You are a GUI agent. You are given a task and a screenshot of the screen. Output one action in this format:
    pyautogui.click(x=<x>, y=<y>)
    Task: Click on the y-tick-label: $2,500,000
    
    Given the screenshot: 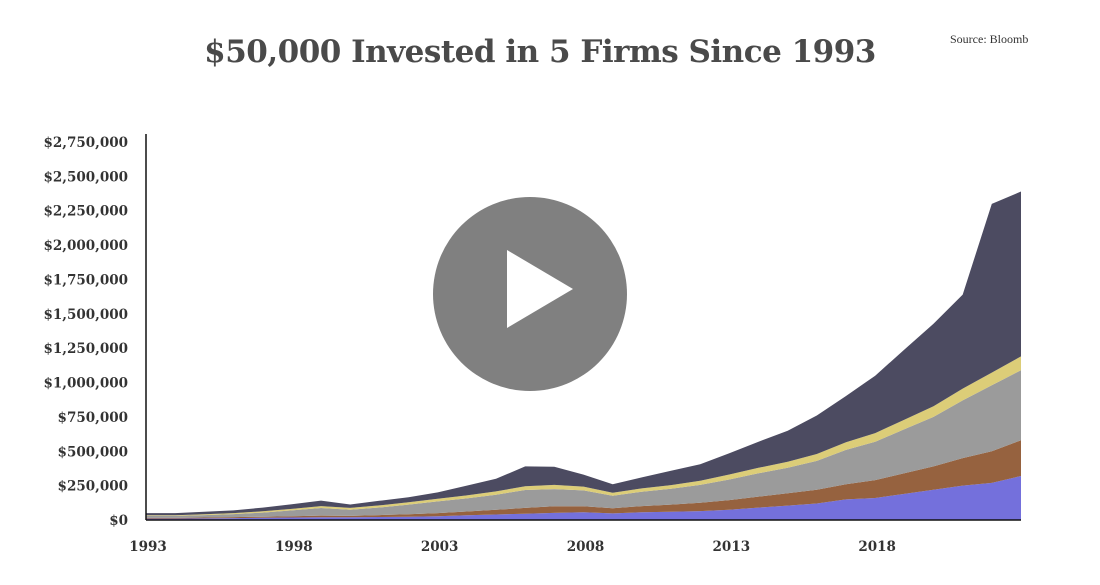 What is the action you would take?
    pyautogui.click(x=85, y=177)
    